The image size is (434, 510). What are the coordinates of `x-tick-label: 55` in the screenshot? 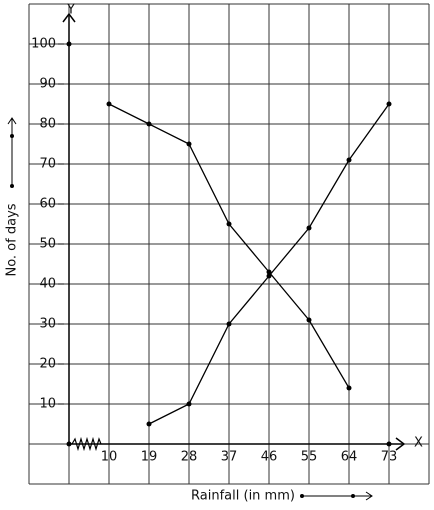 It's located at (309, 457).